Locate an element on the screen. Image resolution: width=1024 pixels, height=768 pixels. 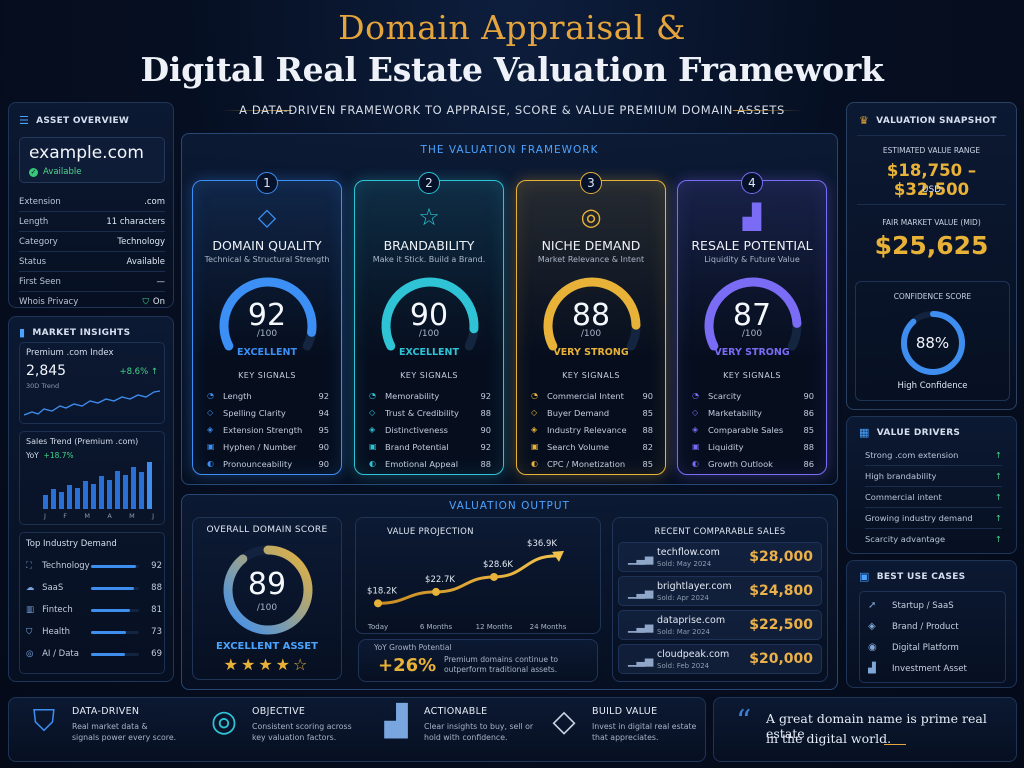
signal-row: ▣ Search Volume 82 is located at coordinates (592, 446).